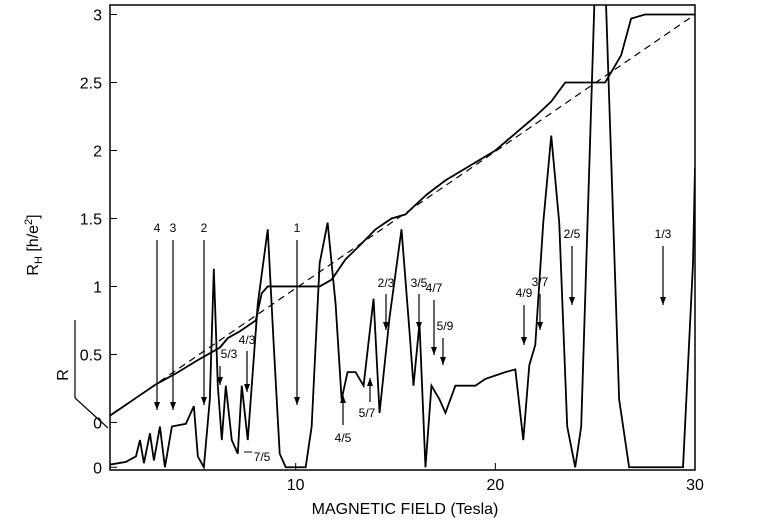 Image resolution: width=776 pixels, height=522 pixels. Describe the element at coordinates (495, 485) in the screenshot. I see `x-tick-label: 20` at that location.